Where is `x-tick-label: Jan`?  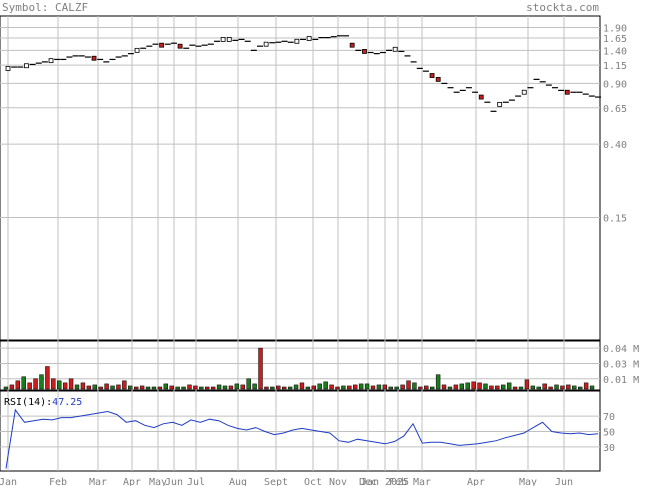
x-tick-label: Jan is located at coordinates (8, 481).